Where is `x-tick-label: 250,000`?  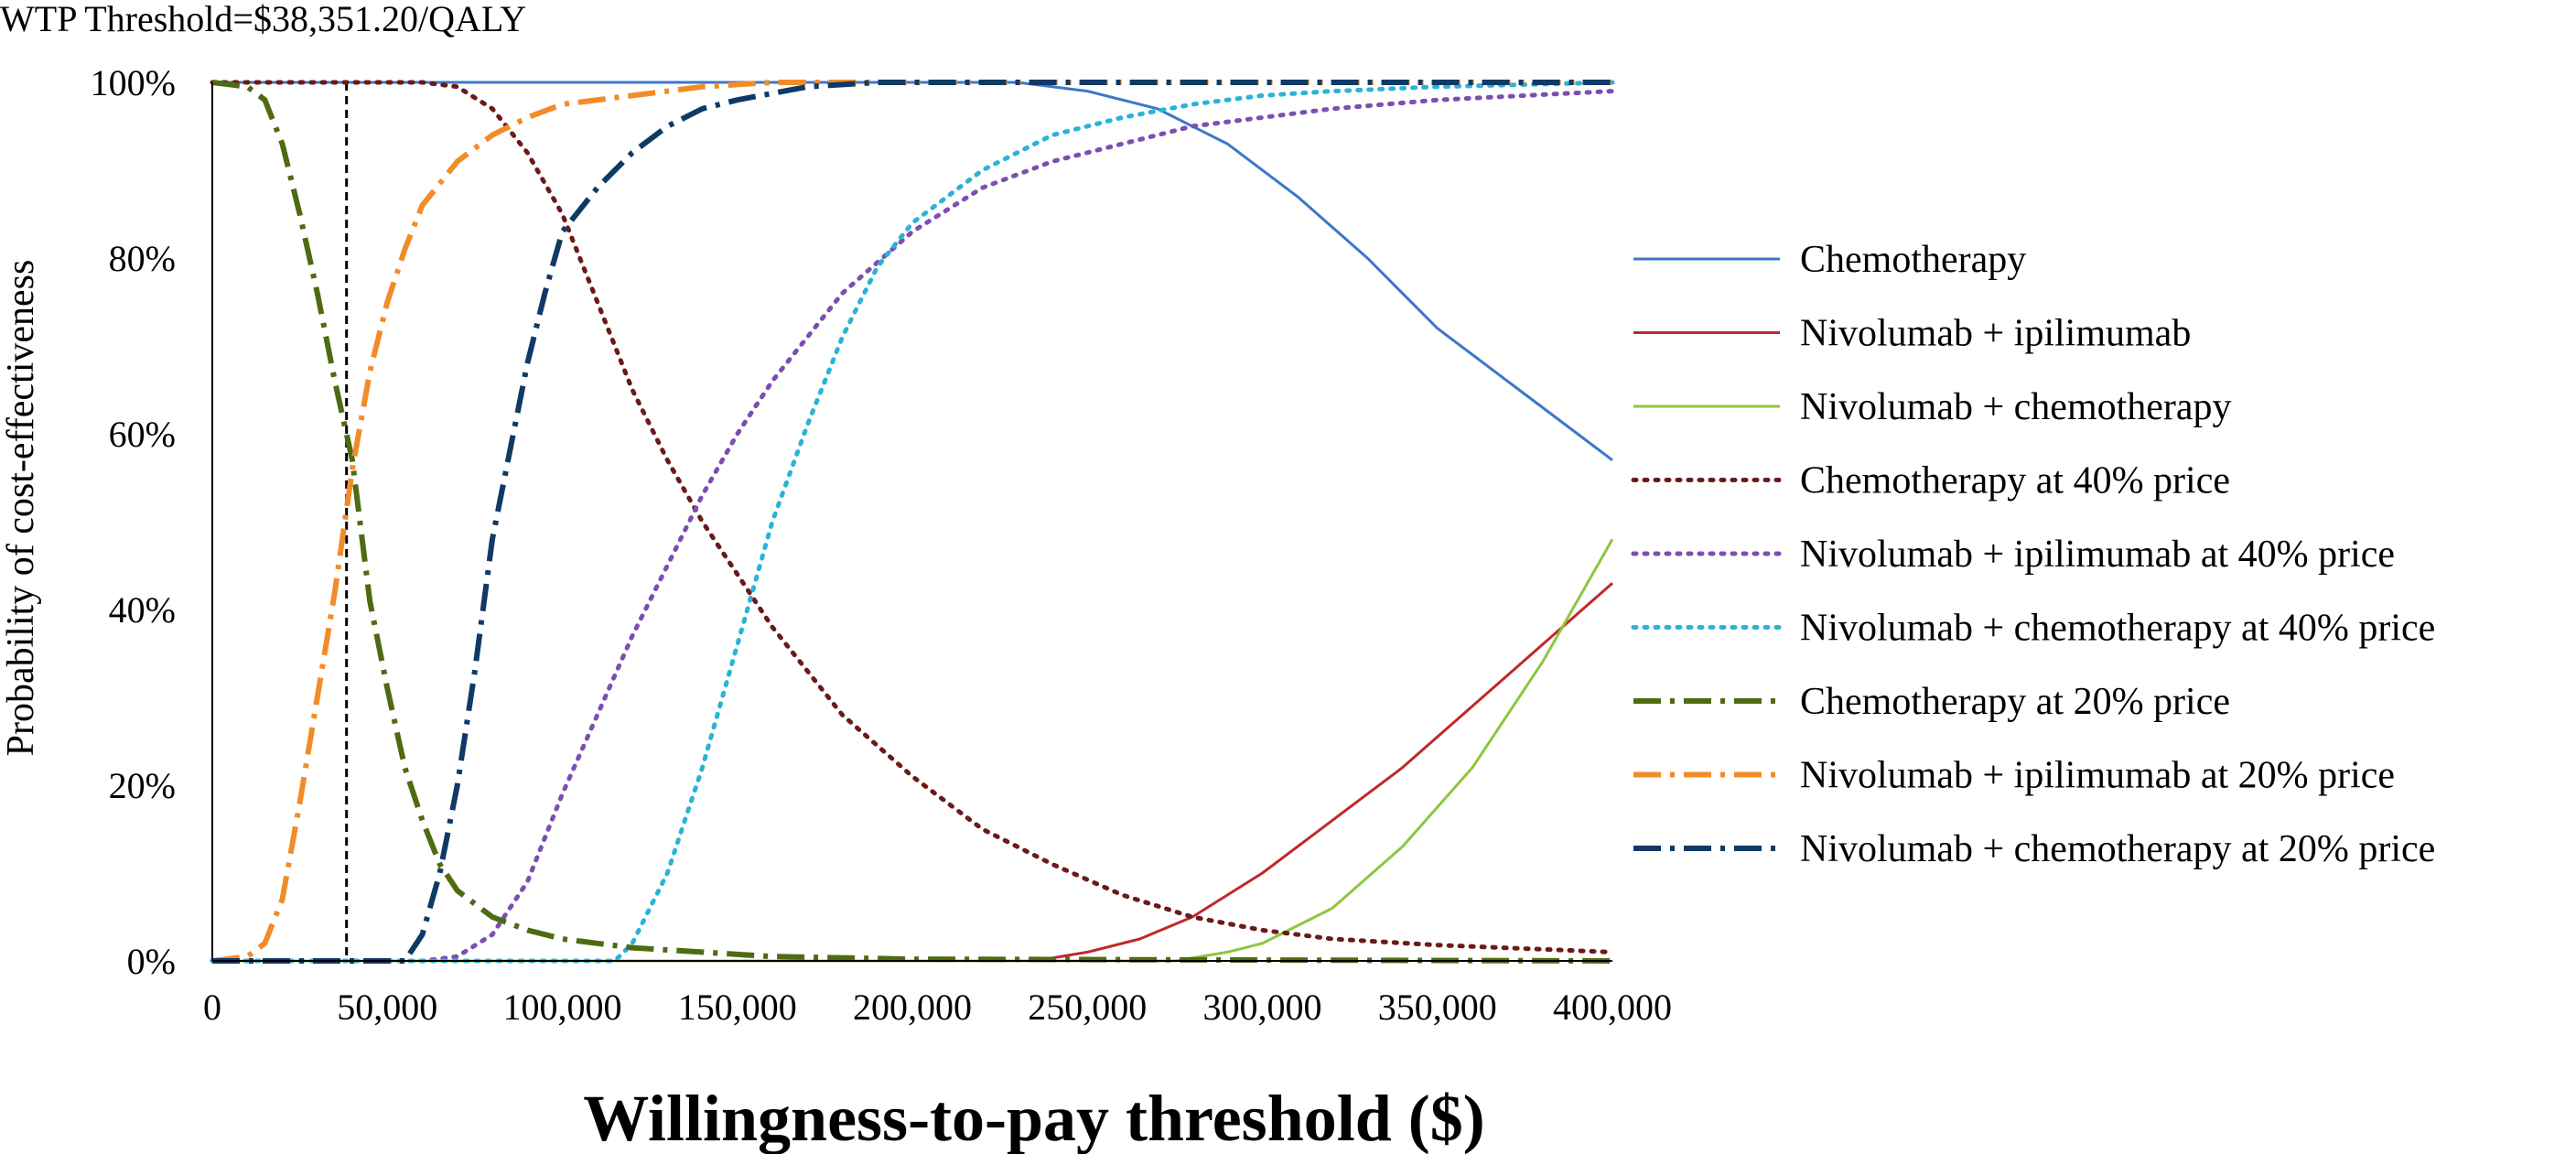 x-tick-label: 250,000 is located at coordinates (1087, 1008).